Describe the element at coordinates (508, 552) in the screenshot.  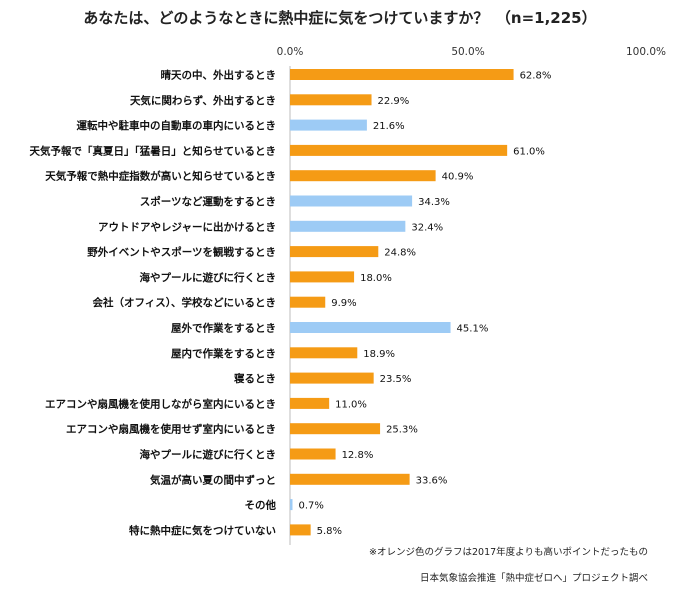
I see `color-note: ※オレンジ色のグラフは2017年度よりも高いポイントだったもの` at that location.